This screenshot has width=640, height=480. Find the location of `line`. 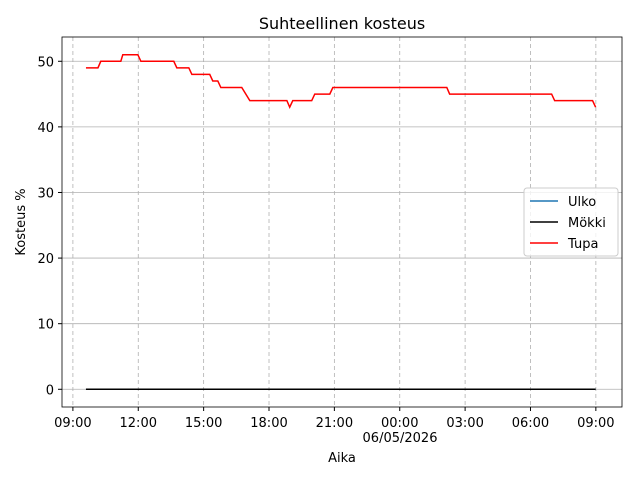

line is located at coordinates (341, 81).